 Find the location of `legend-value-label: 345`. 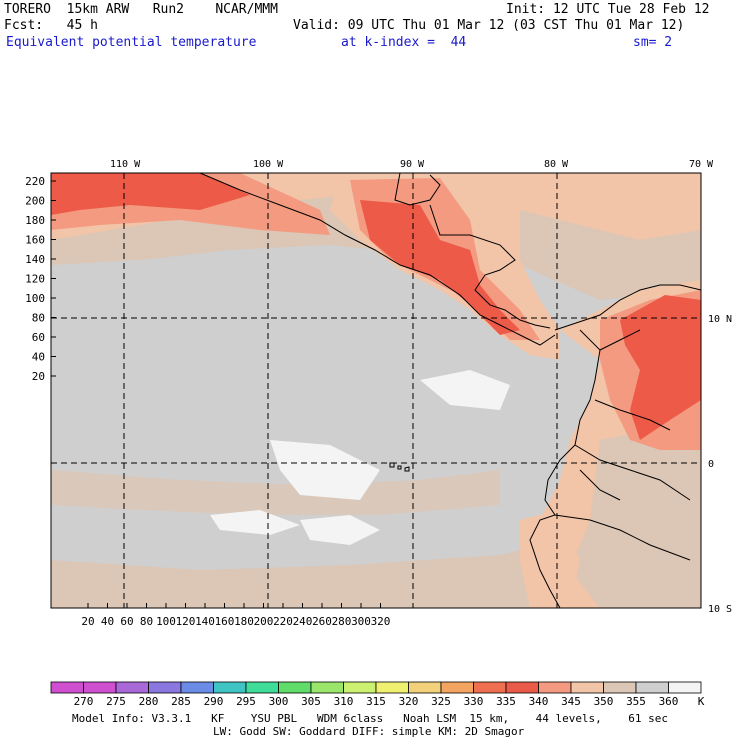

legend-value-label: 345 is located at coordinates (571, 701).